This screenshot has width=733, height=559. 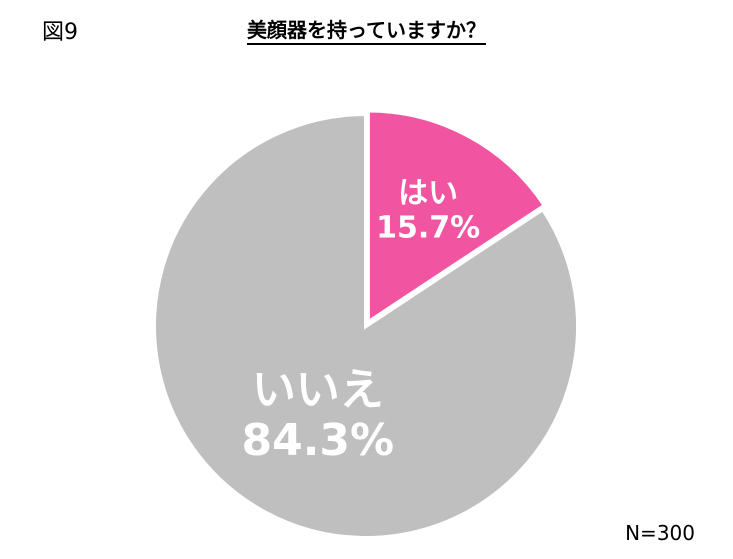 I want to click on chart-title-text: 美顔器を持っていますか？, so click(x=366, y=31).